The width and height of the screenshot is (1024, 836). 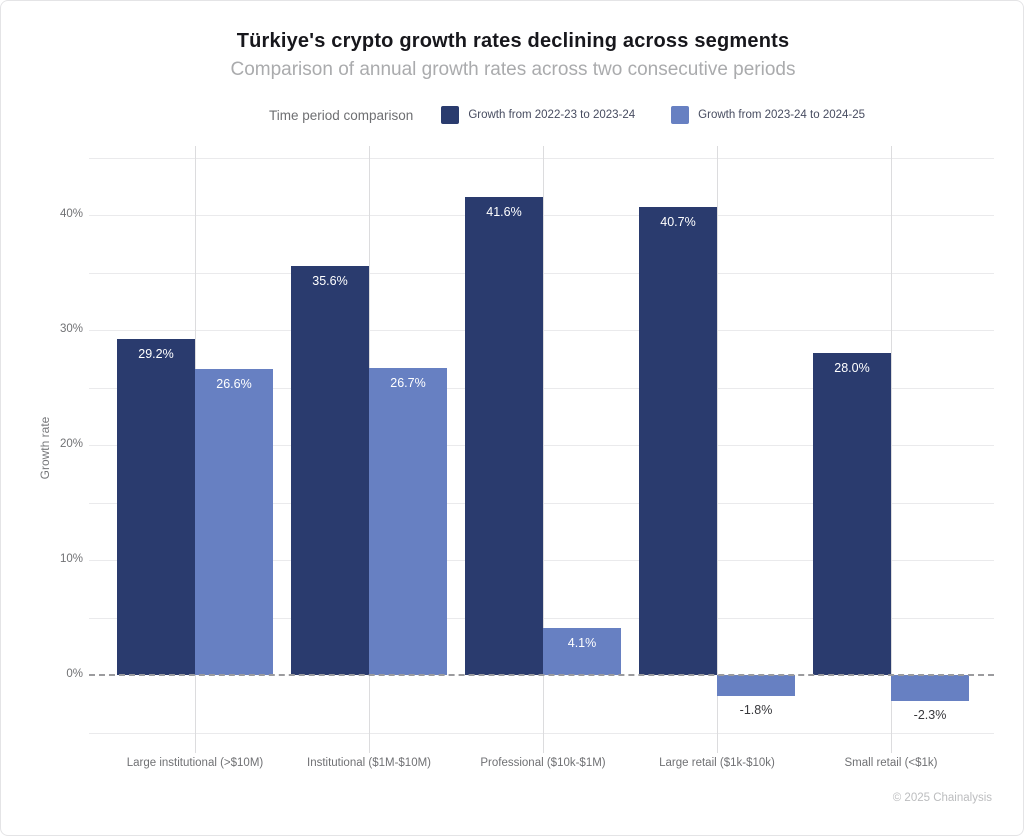 I want to click on y-tick-label: 10%, so click(x=71, y=559).